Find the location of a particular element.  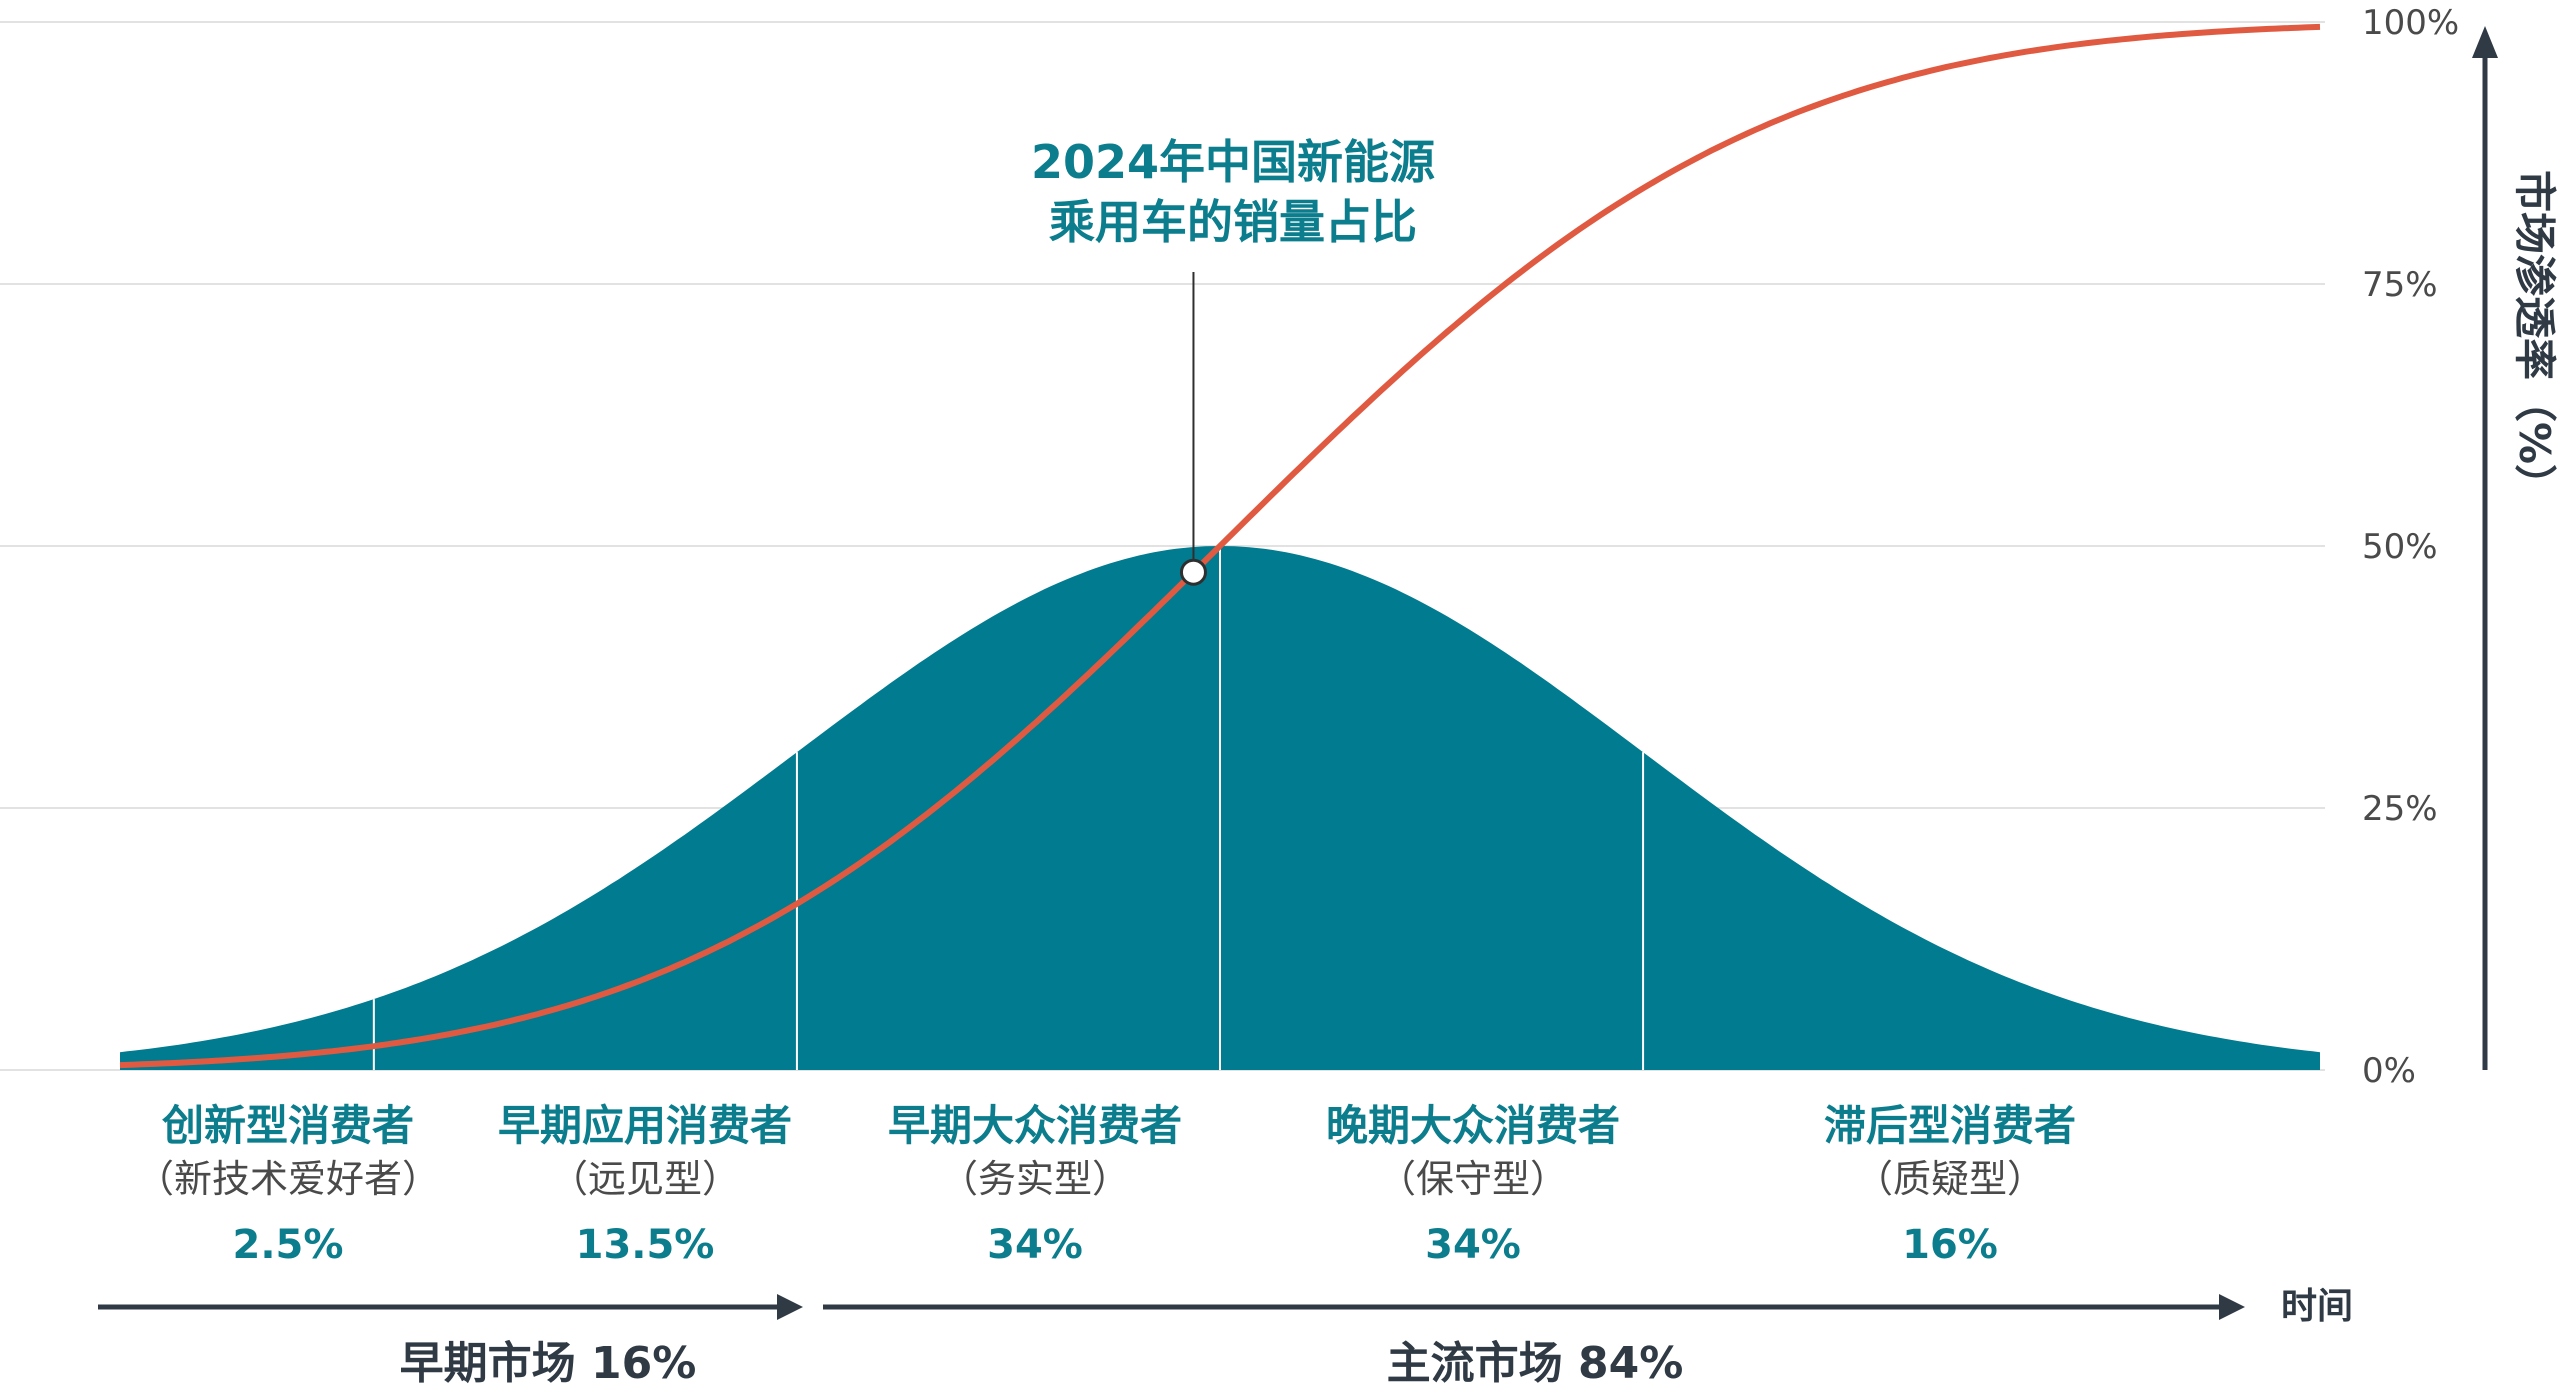

segment-share: 13.5% is located at coordinates (645, 1245).